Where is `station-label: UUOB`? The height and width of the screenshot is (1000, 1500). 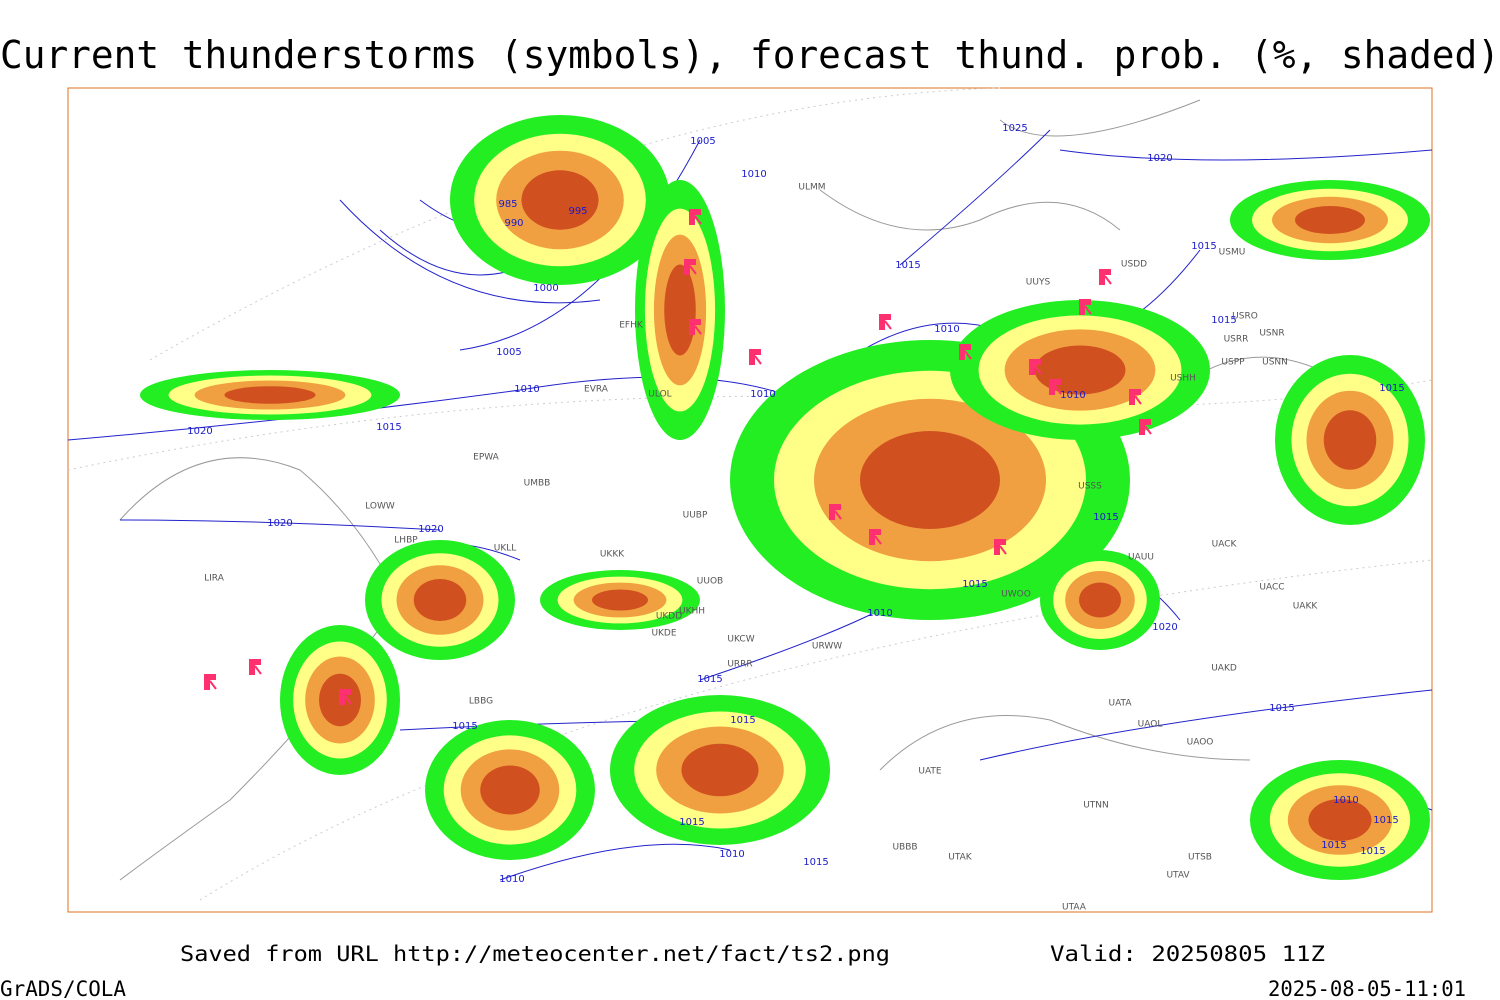 station-label: UUOB is located at coordinates (710, 582).